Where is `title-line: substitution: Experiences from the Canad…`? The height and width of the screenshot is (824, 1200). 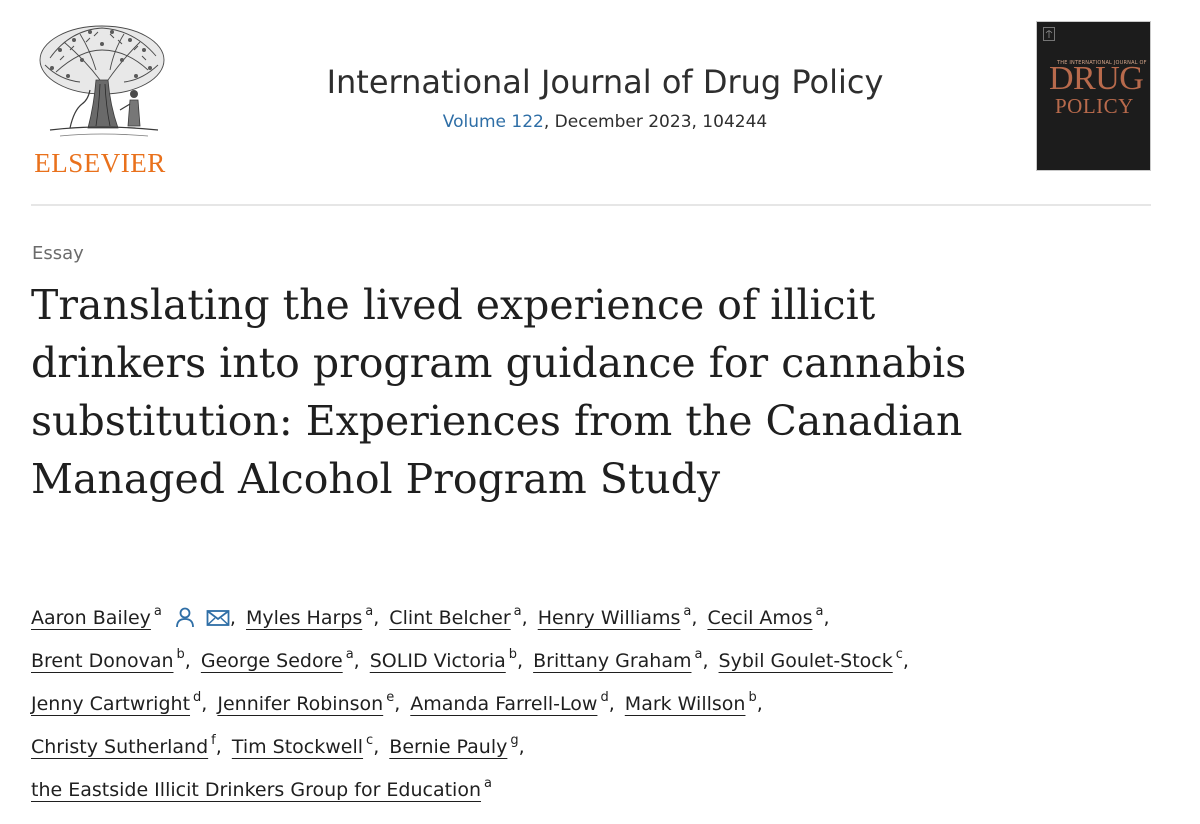
title-line: substitution: Experiences from the Canad… is located at coordinates (497, 421).